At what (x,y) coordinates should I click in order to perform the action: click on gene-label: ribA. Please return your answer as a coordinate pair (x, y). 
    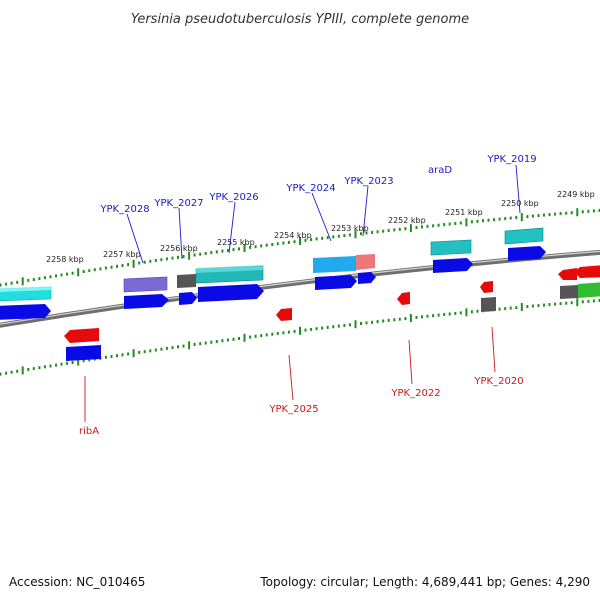
    Looking at the image, I should click on (89, 431).